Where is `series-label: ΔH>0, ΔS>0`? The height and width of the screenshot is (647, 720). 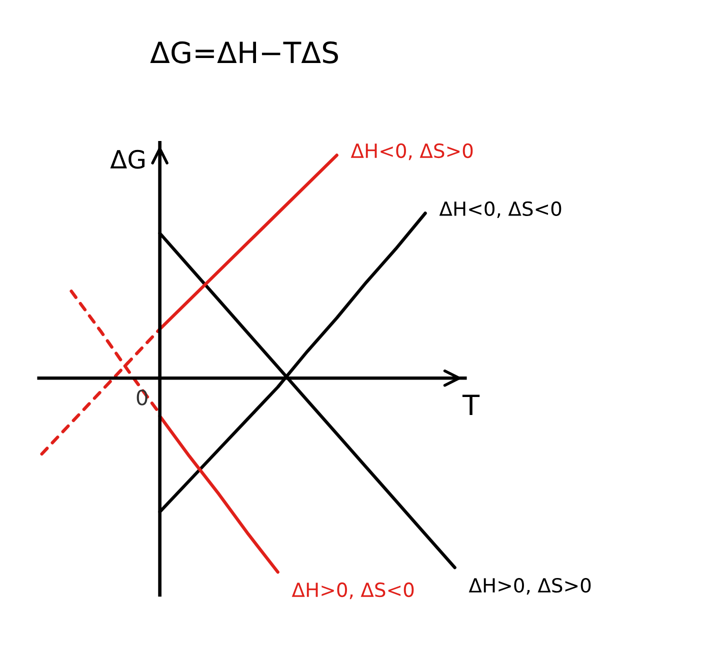 series-label: ΔH>0, ΔS>0 is located at coordinates (529, 586).